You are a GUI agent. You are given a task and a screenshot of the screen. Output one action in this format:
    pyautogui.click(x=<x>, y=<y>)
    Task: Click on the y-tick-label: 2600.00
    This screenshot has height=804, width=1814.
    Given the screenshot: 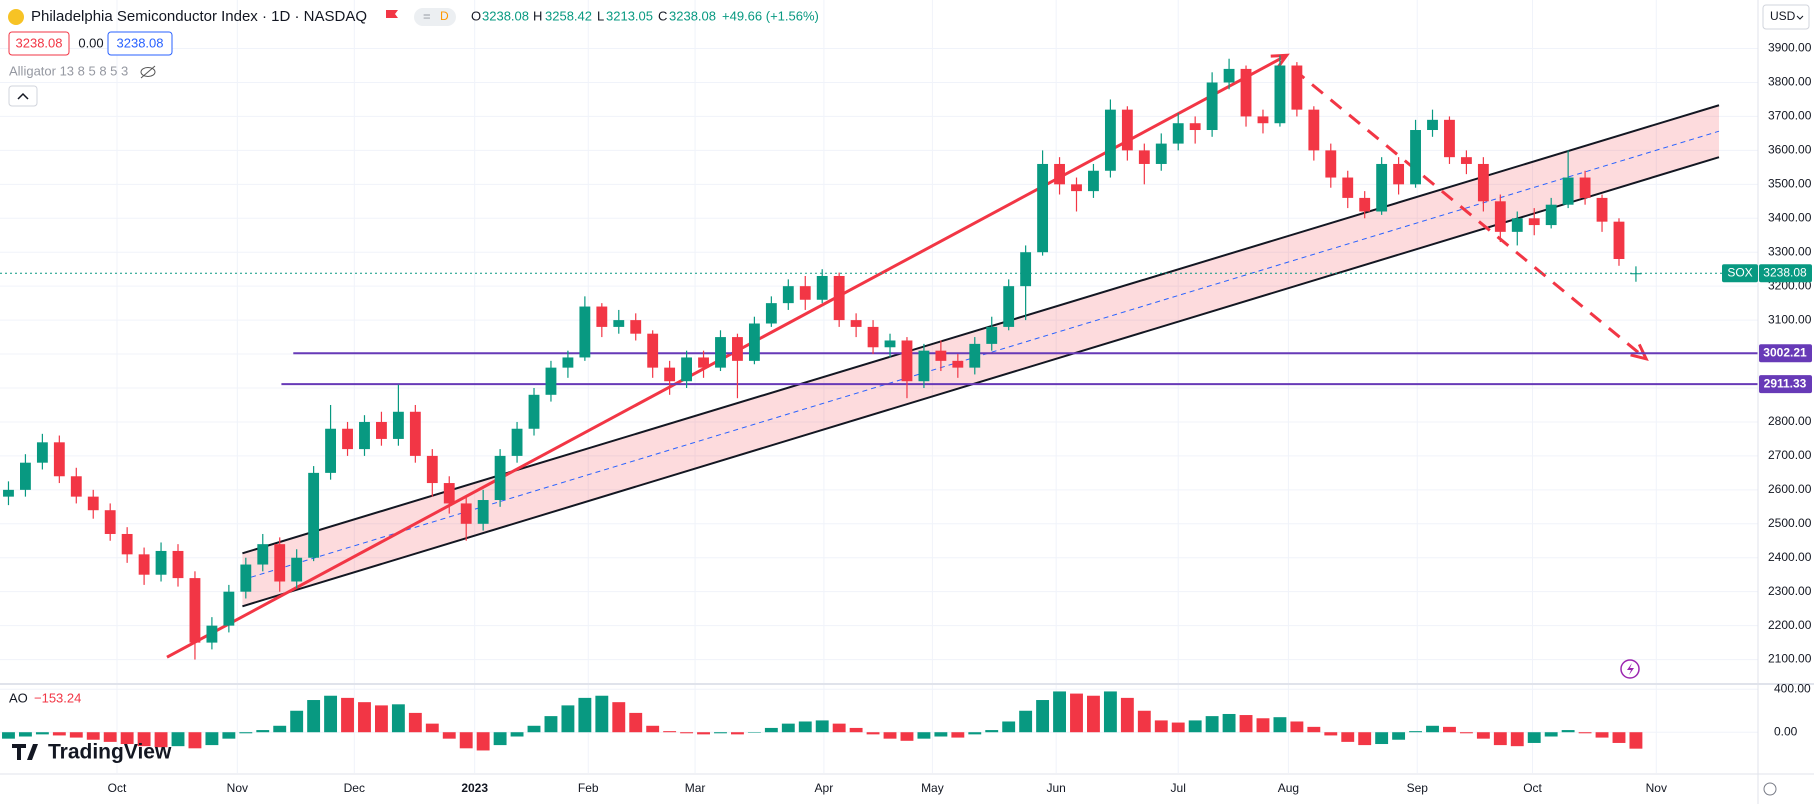 What is the action you would take?
    pyautogui.click(x=1790, y=489)
    